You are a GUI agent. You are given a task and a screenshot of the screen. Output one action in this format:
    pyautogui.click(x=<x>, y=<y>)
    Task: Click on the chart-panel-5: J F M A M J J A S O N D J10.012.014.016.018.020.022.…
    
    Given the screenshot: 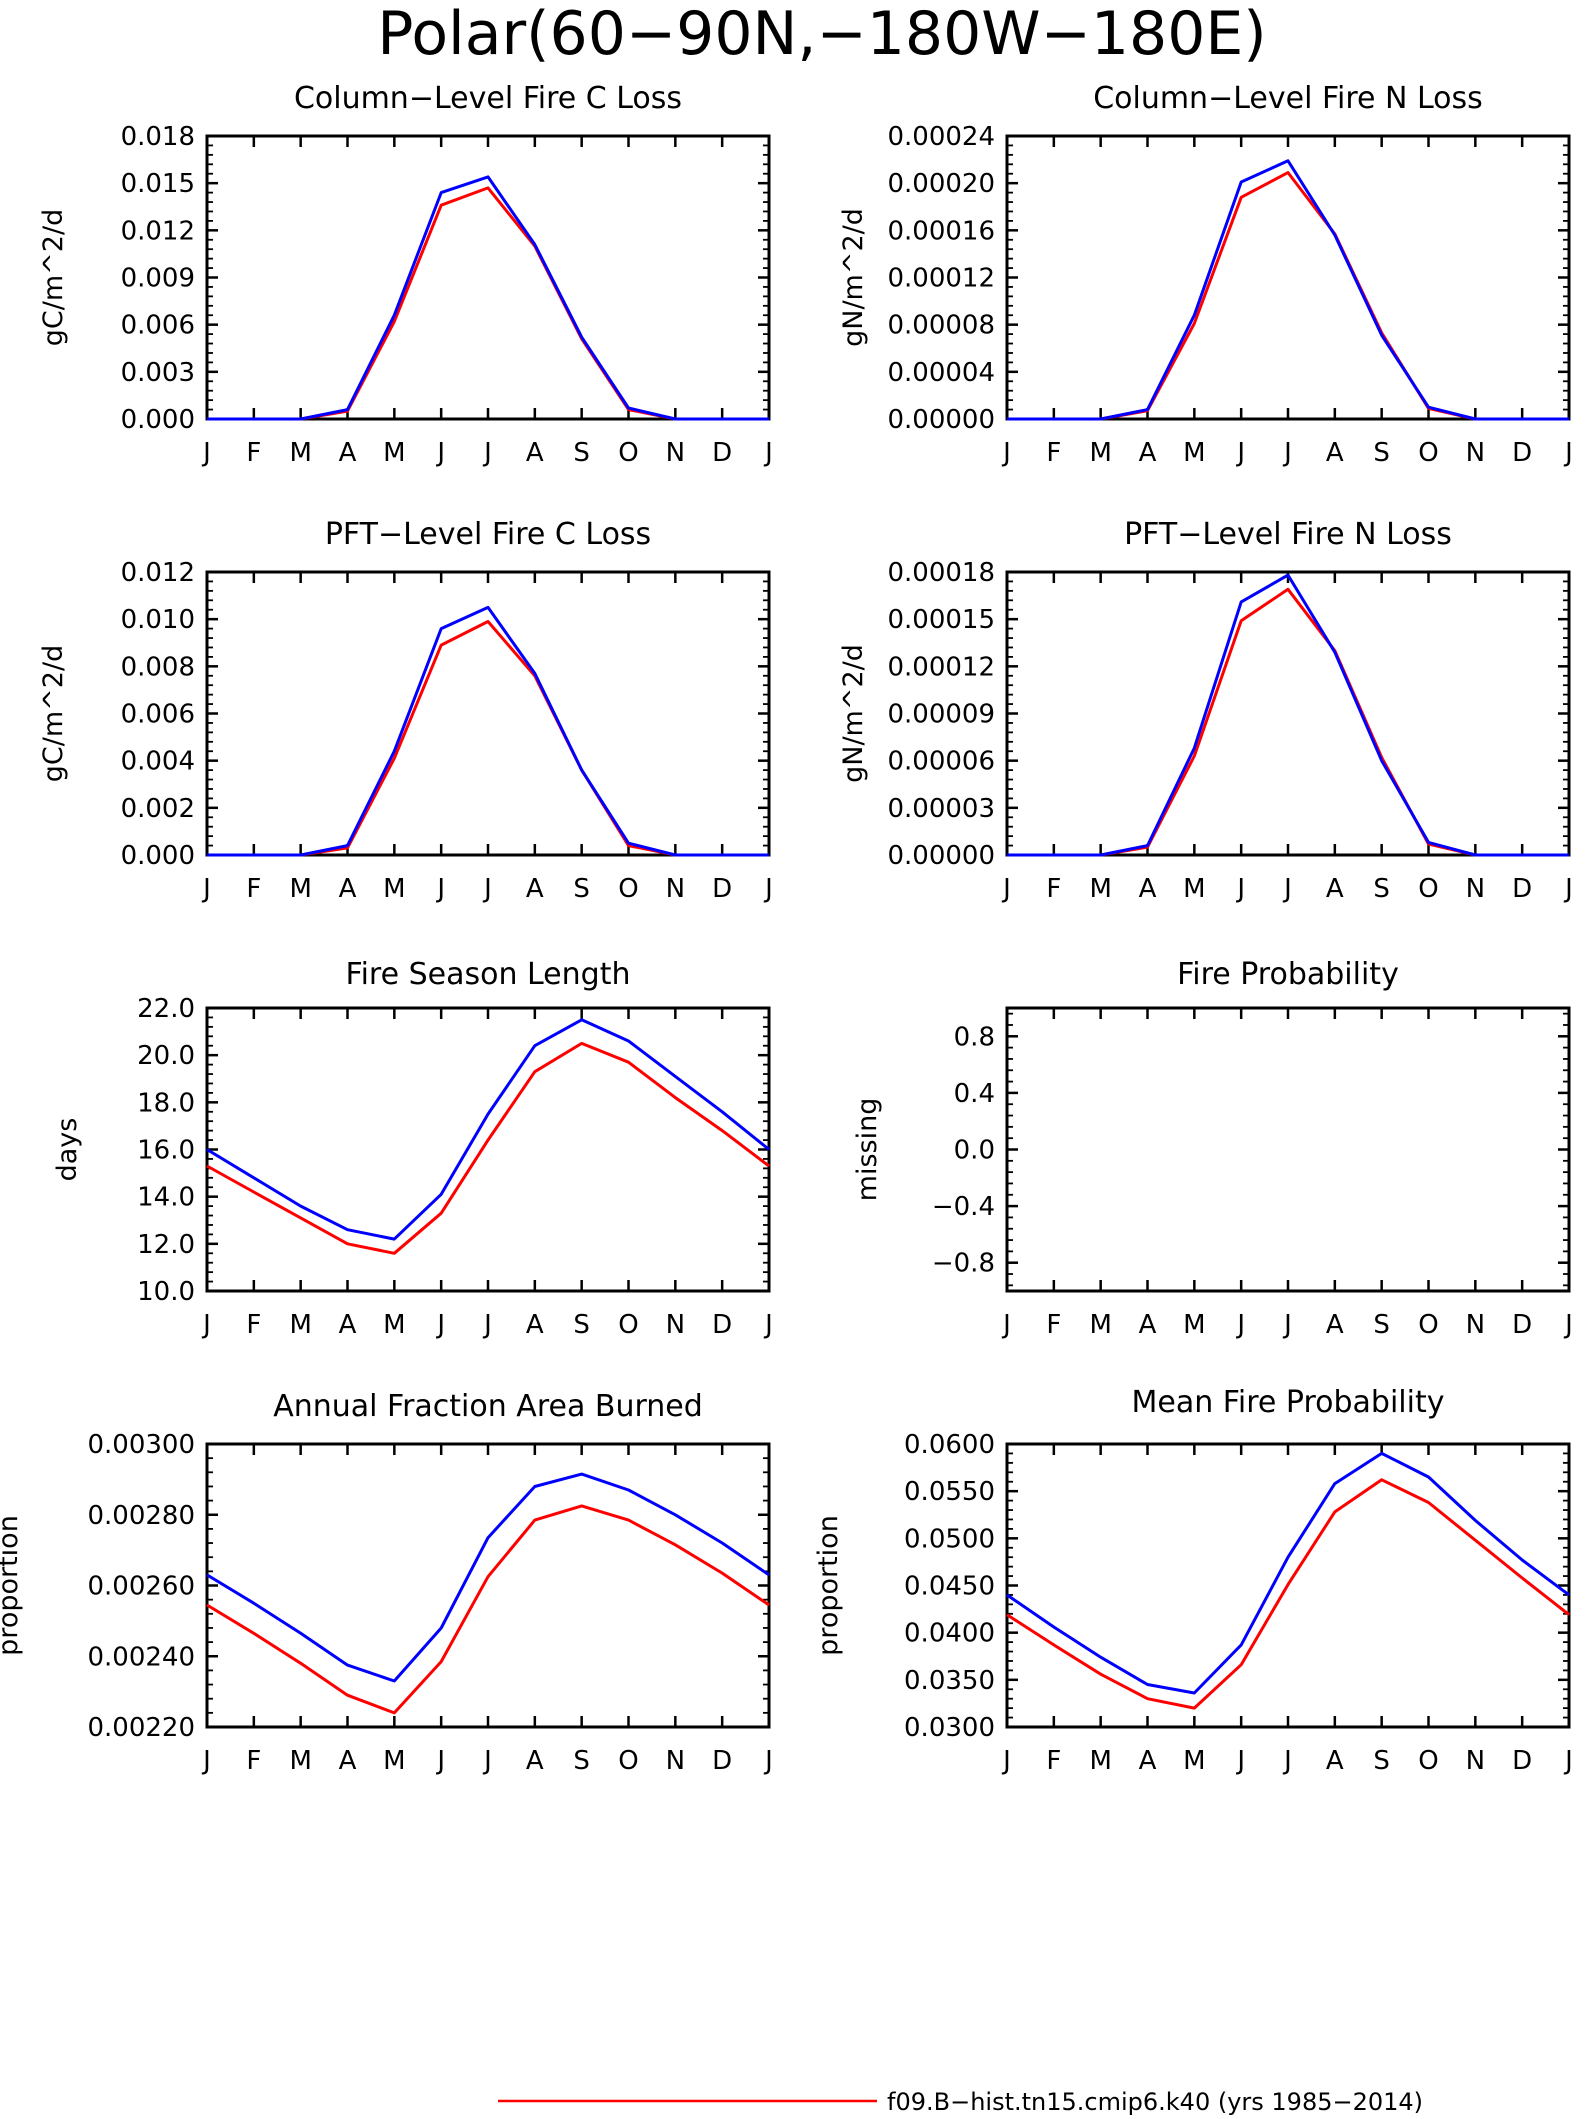 What is the action you would take?
    pyautogui.click(x=412, y=1148)
    